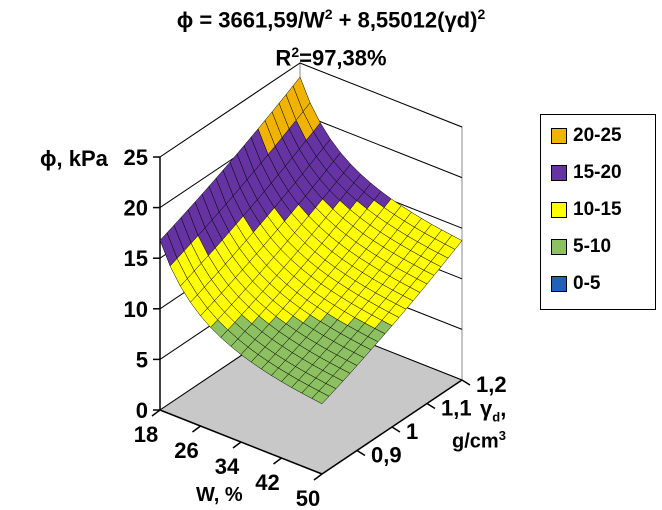 The height and width of the screenshot is (510, 662). What do you see at coordinates (219, 495) in the screenshot?
I see `x-axis-label: W, %` at bounding box center [219, 495].